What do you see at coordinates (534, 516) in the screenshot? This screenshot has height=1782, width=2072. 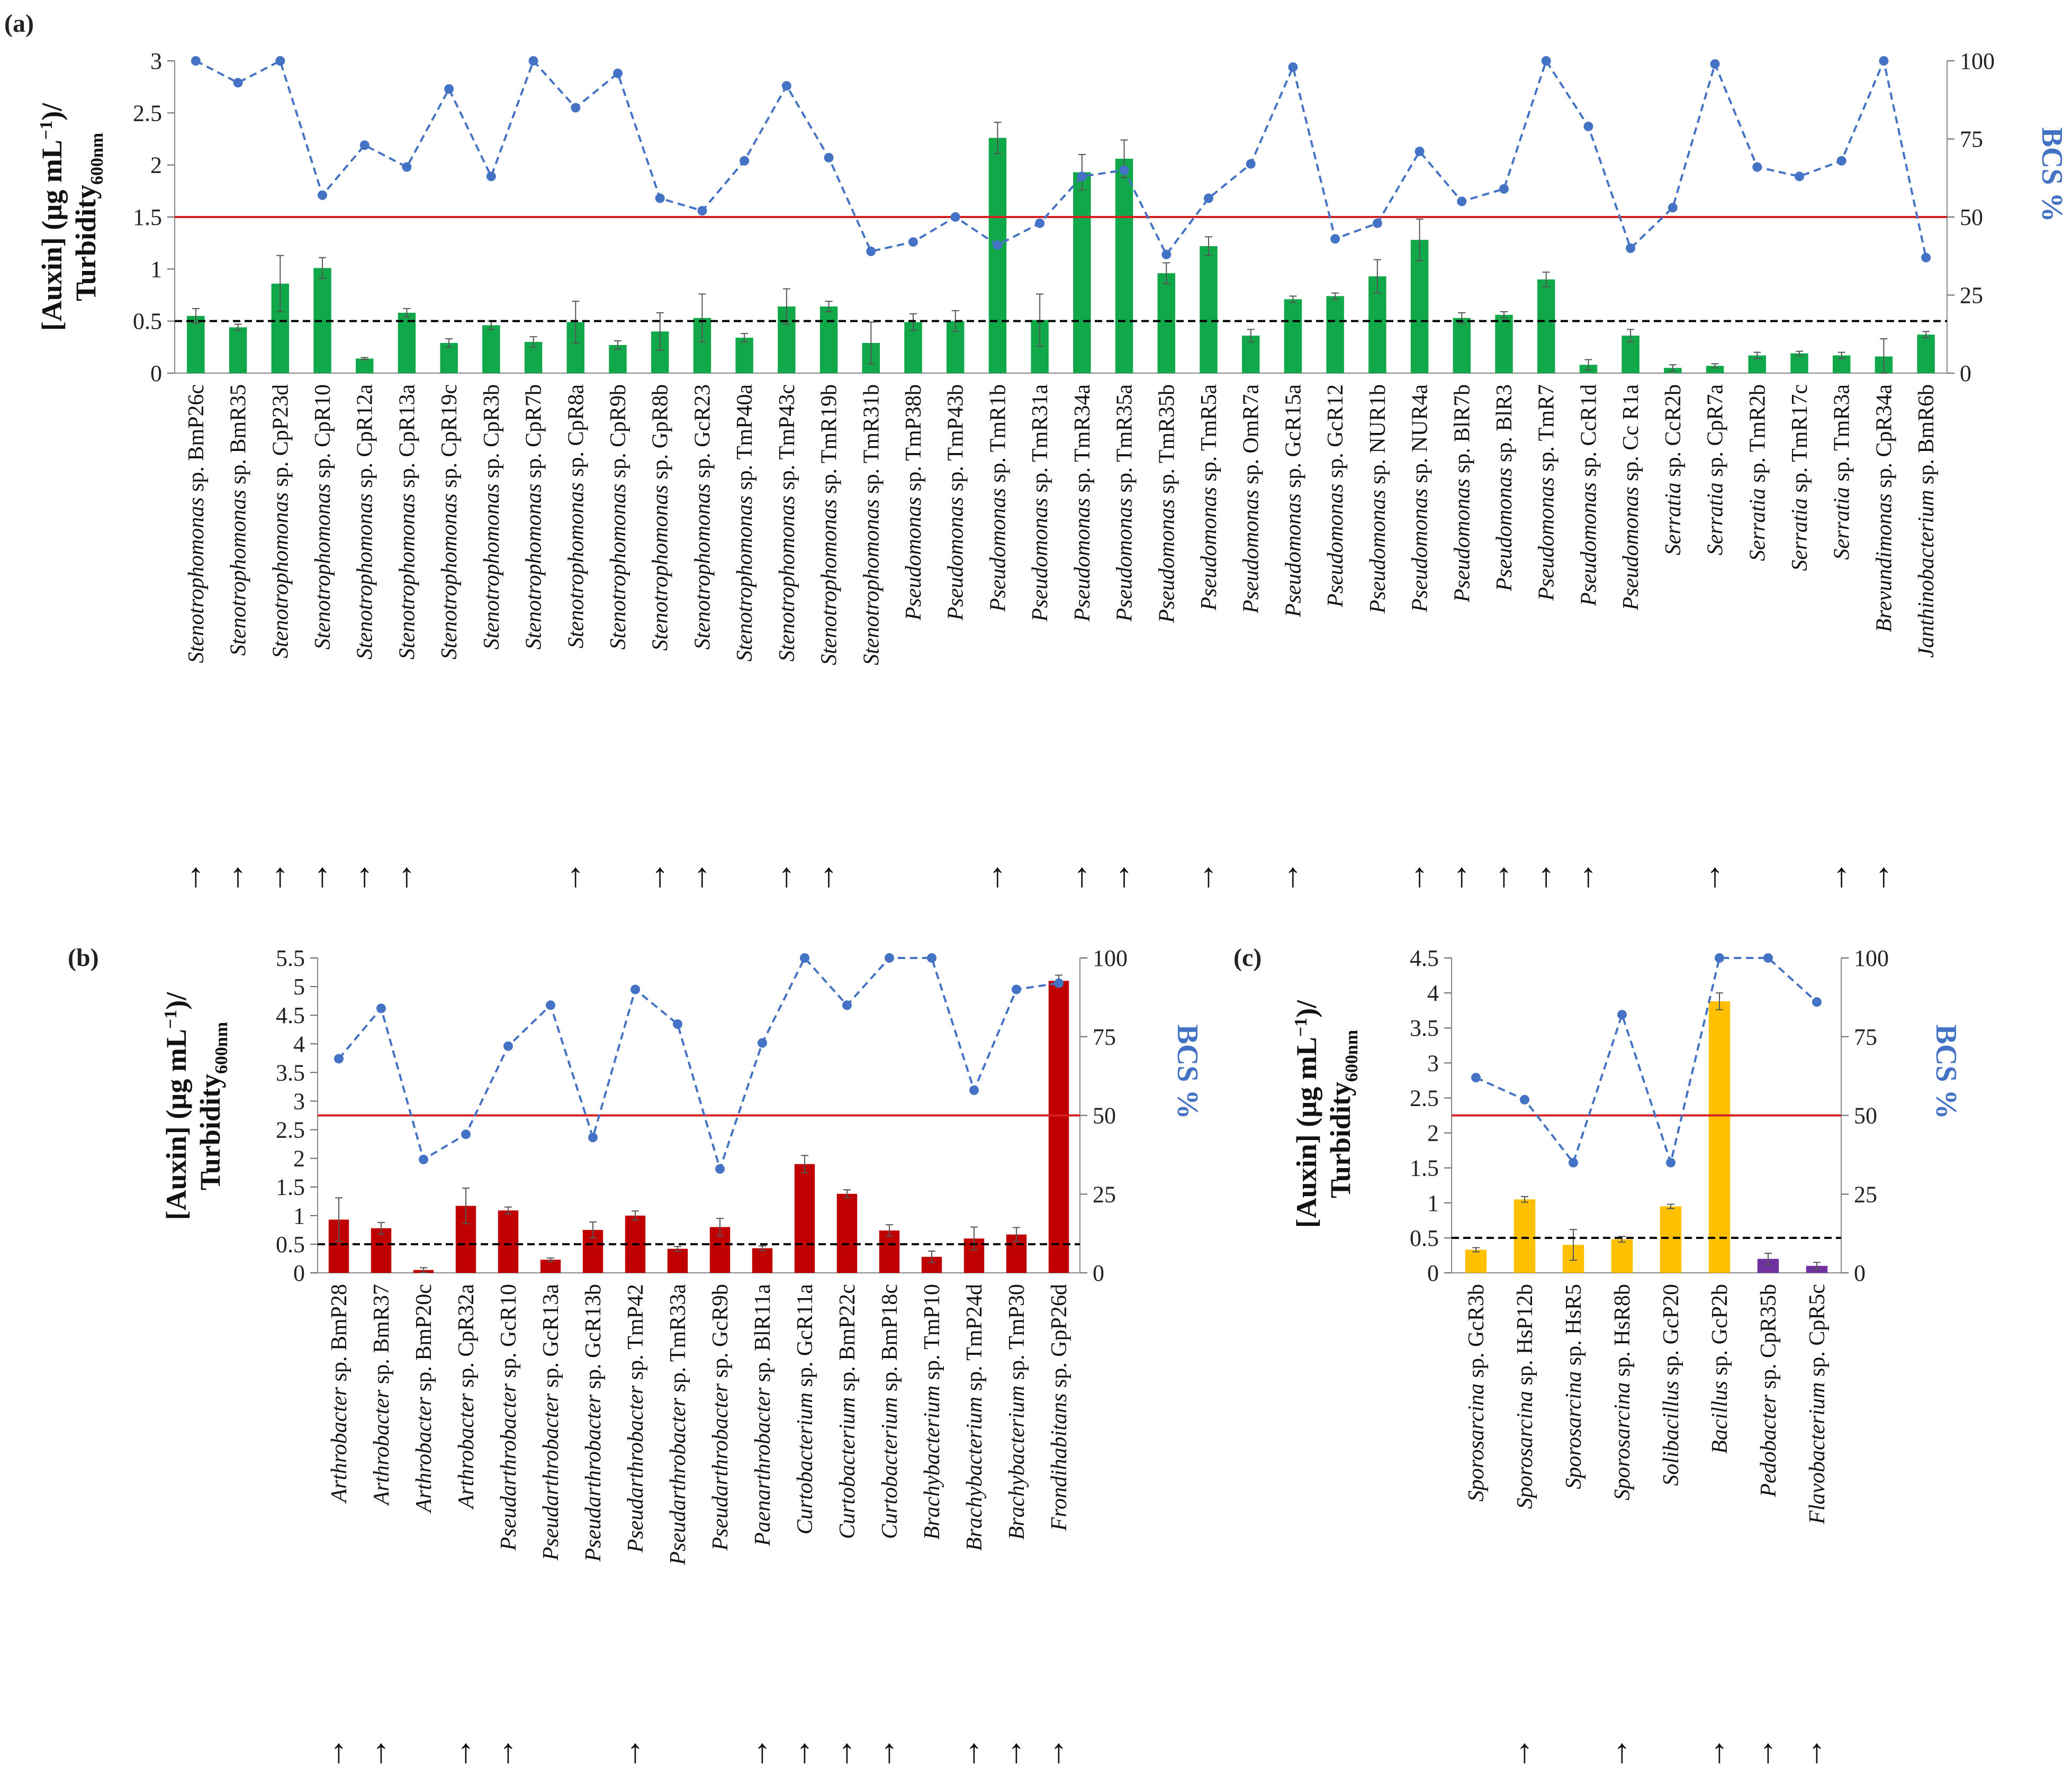 I see `category-label: Stenotrophomonas sp. CpR7b` at bounding box center [534, 516].